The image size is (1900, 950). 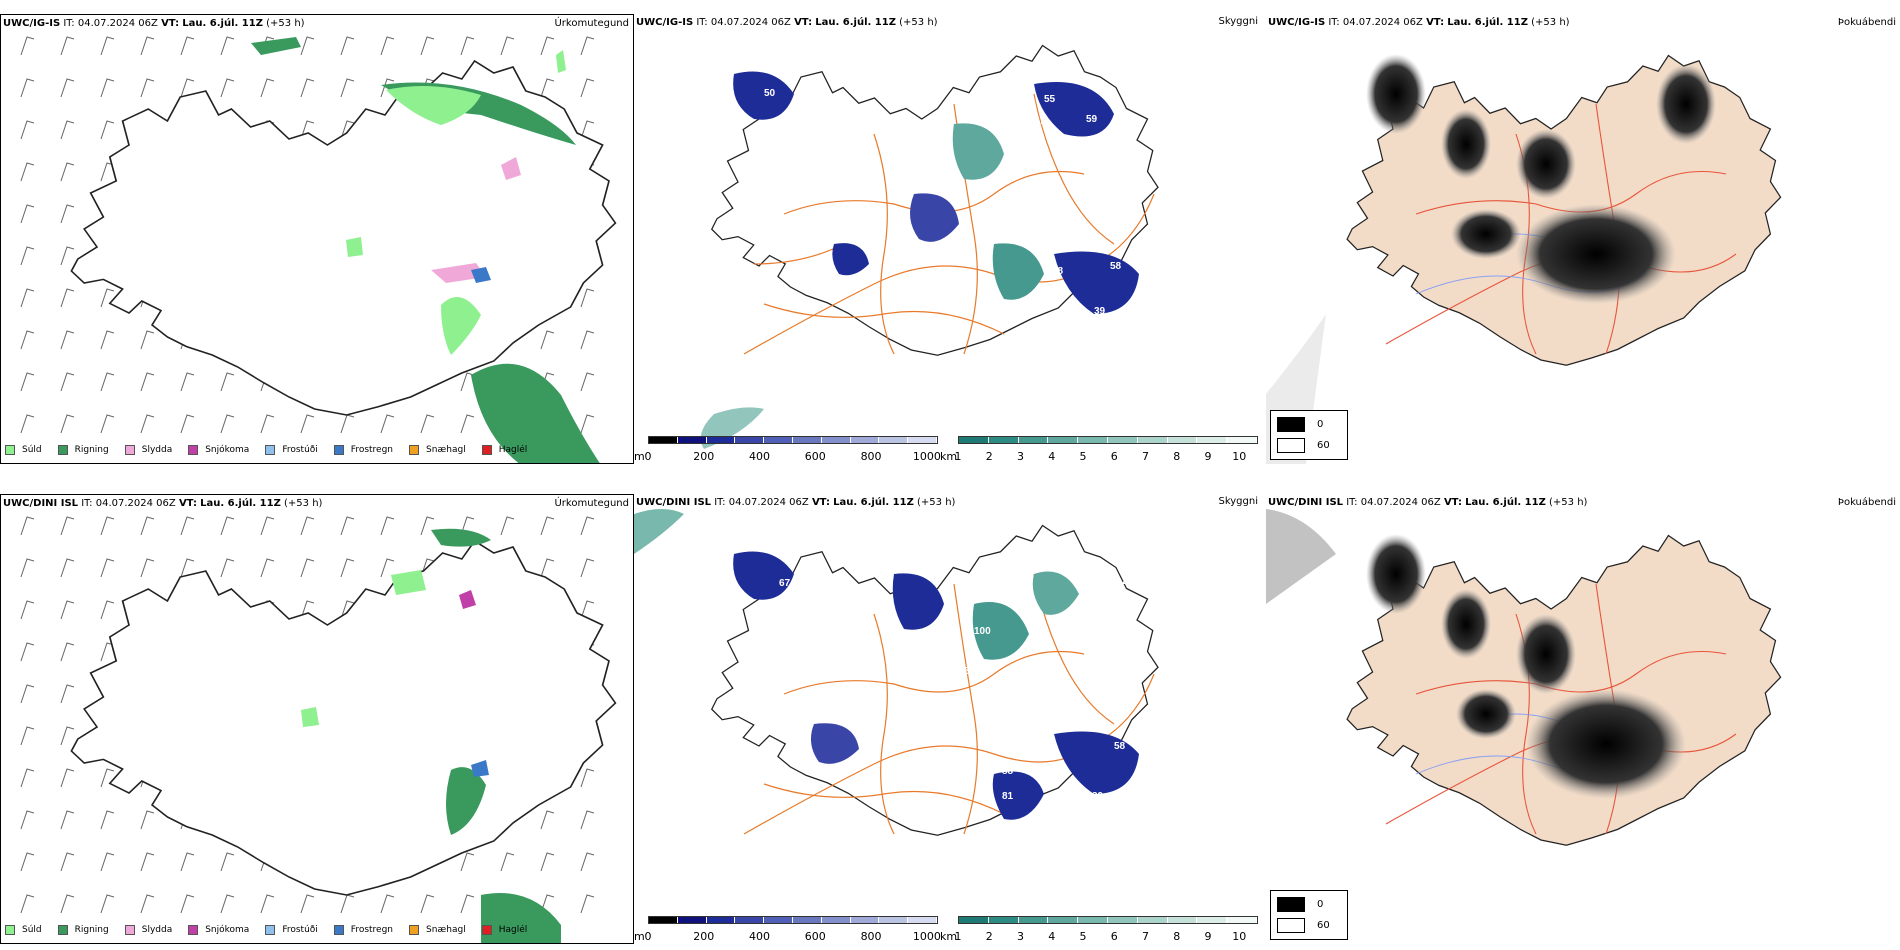 I want to click on cloud-legend-bottom: 0 60, so click(x=1309, y=915).